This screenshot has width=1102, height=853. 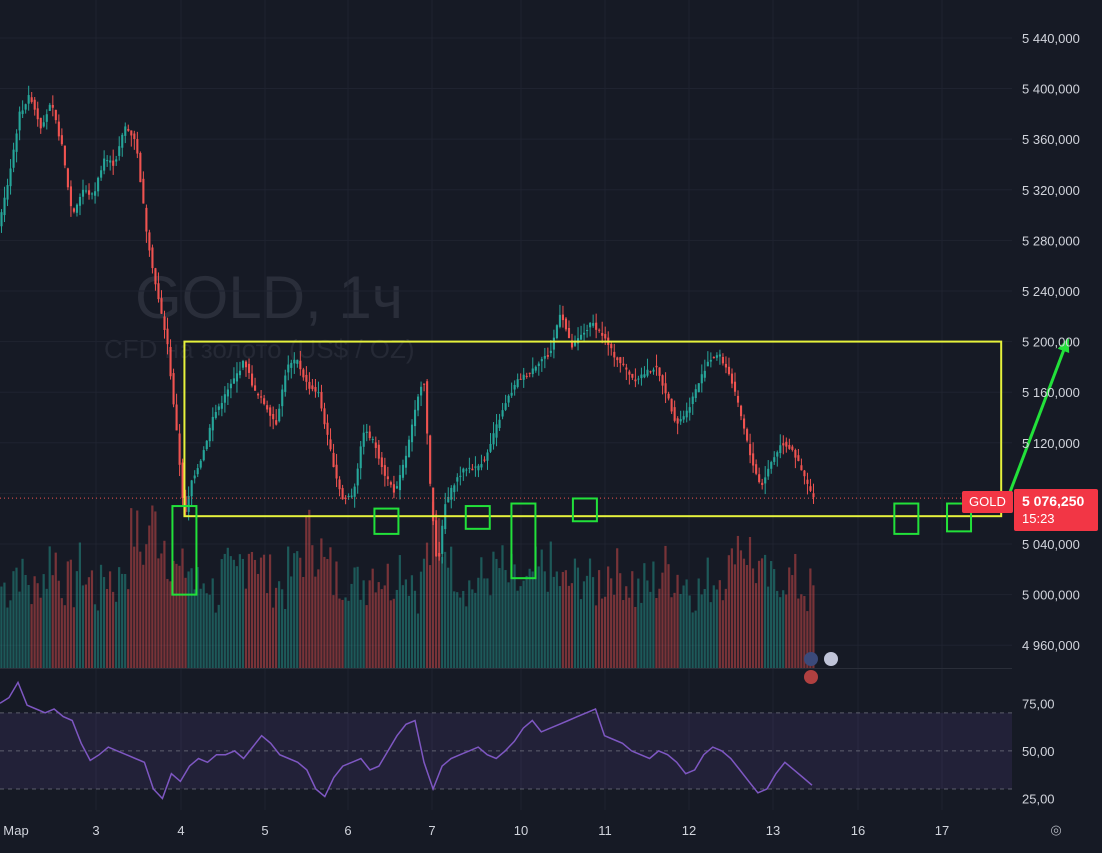 What do you see at coordinates (1051, 595) in the screenshot?
I see `price-tick-label: 5 000,000` at bounding box center [1051, 595].